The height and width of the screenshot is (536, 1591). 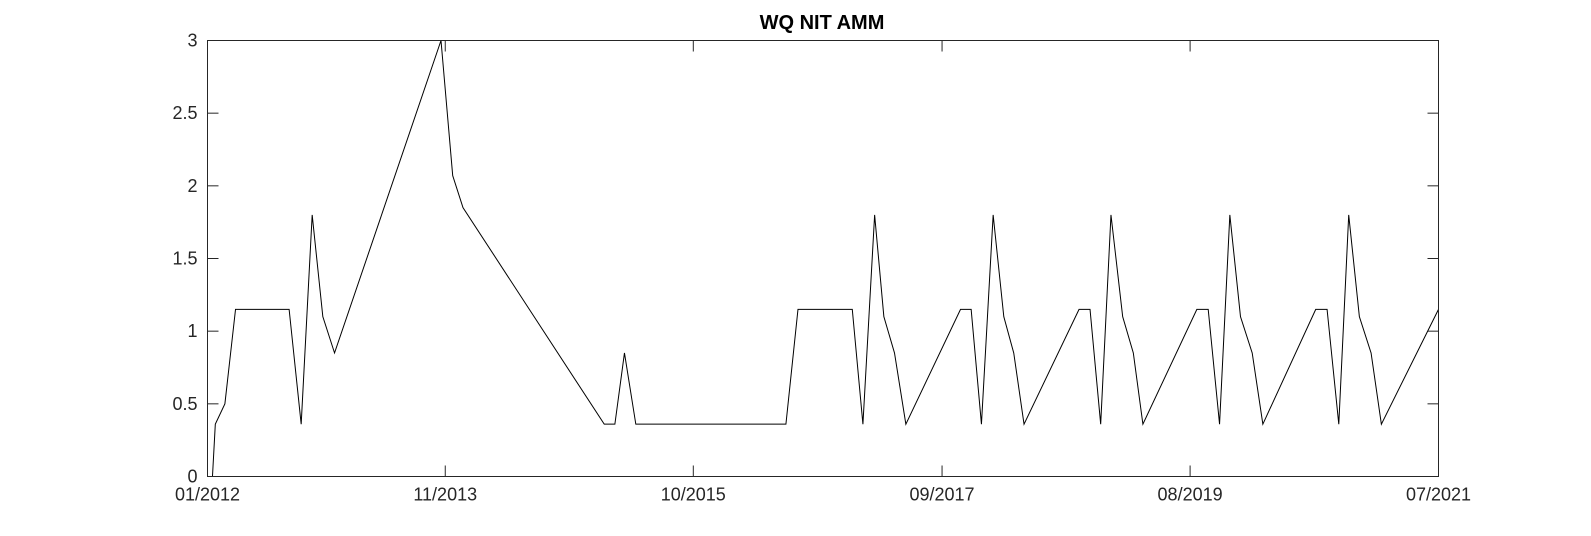 What do you see at coordinates (192, 331) in the screenshot?
I see `y-tick-label: 1` at bounding box center [192, 331].